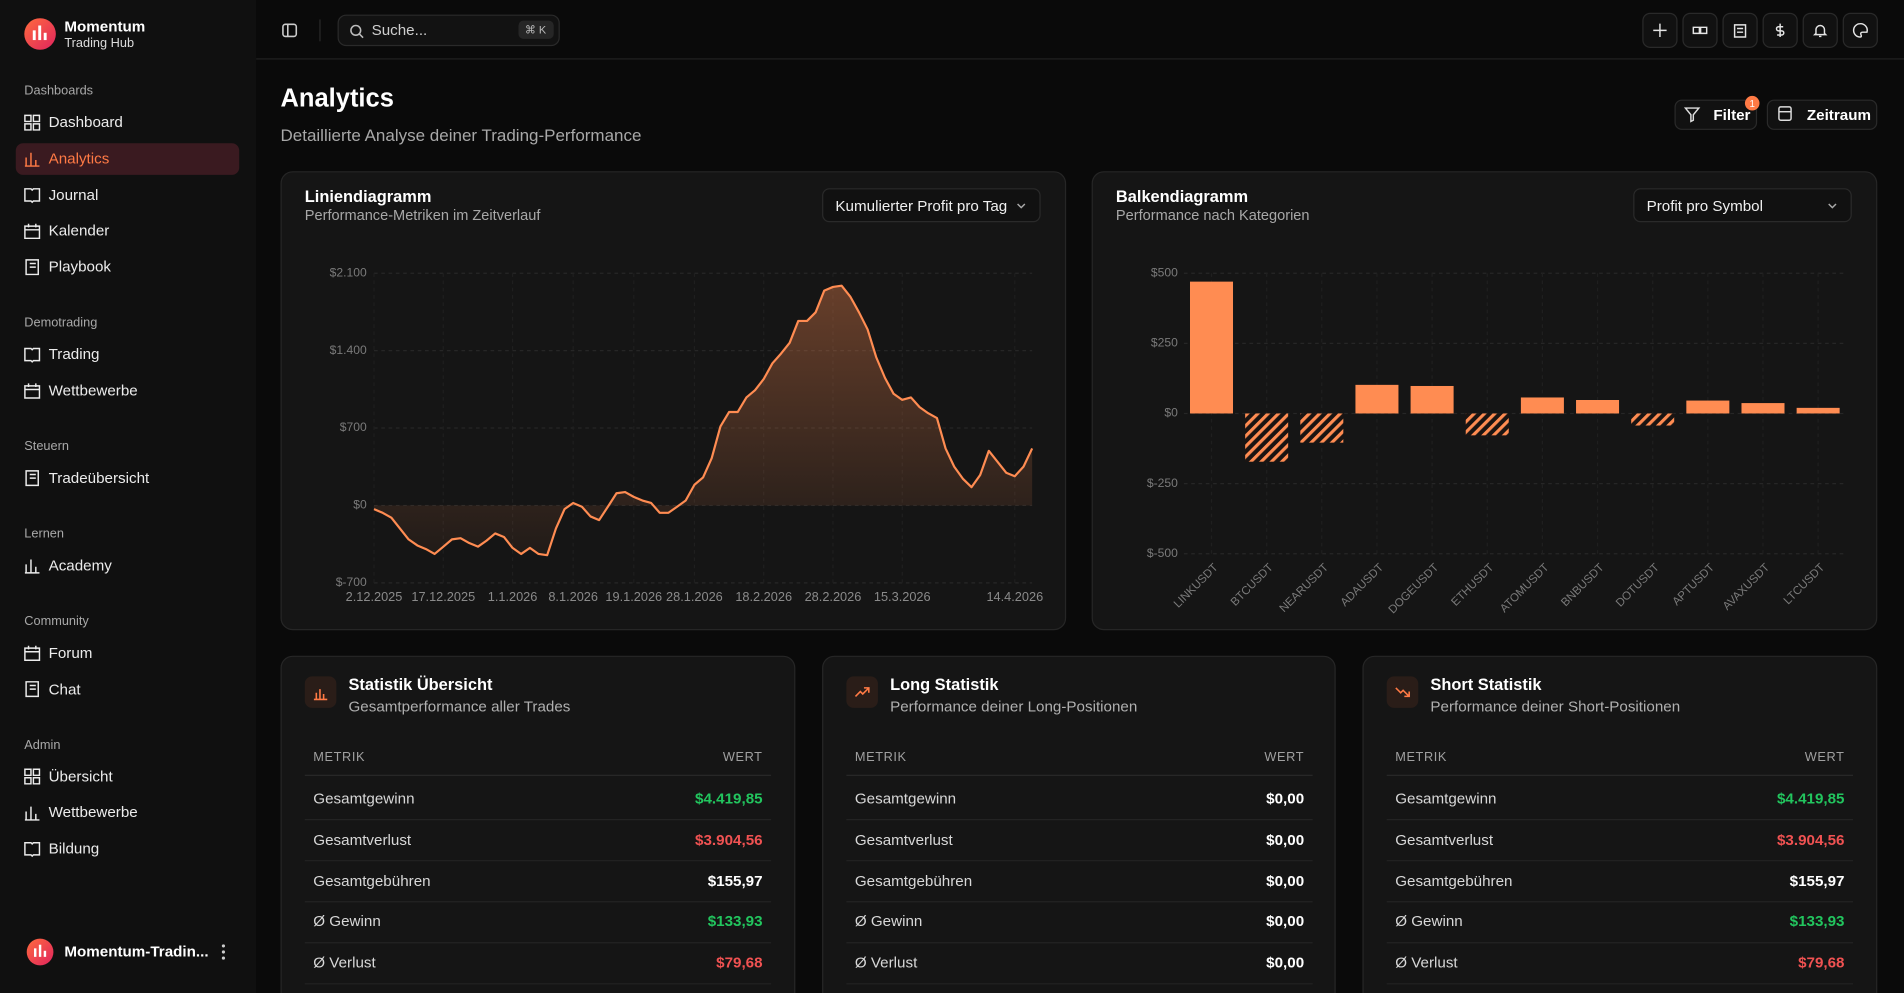  I want to click on nav-item: Analytics, so click(79, 158).